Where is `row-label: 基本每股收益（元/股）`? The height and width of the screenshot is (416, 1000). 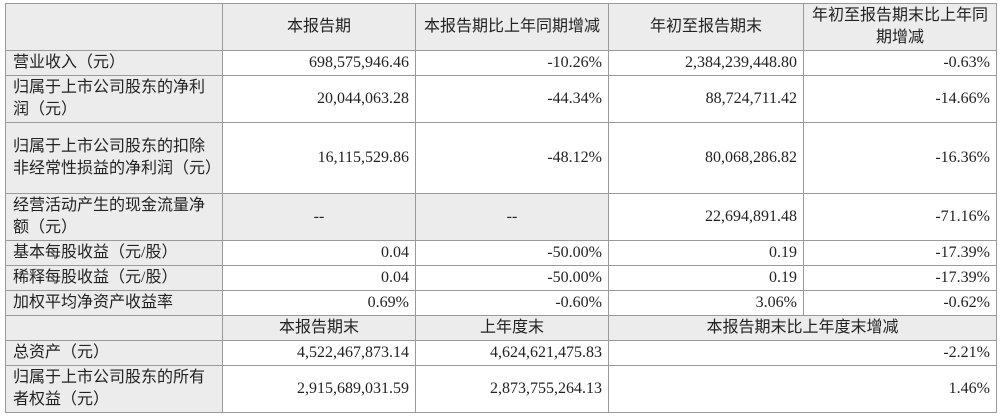 row-label: 基本每股收益（元/股） is located at coordinates (114, 253).